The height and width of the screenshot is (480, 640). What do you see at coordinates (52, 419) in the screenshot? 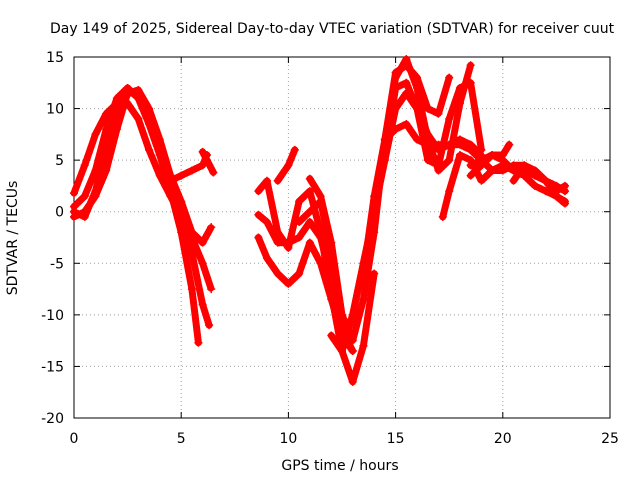
I see `y-tick-label: -20` at bounding box center [52, 419].